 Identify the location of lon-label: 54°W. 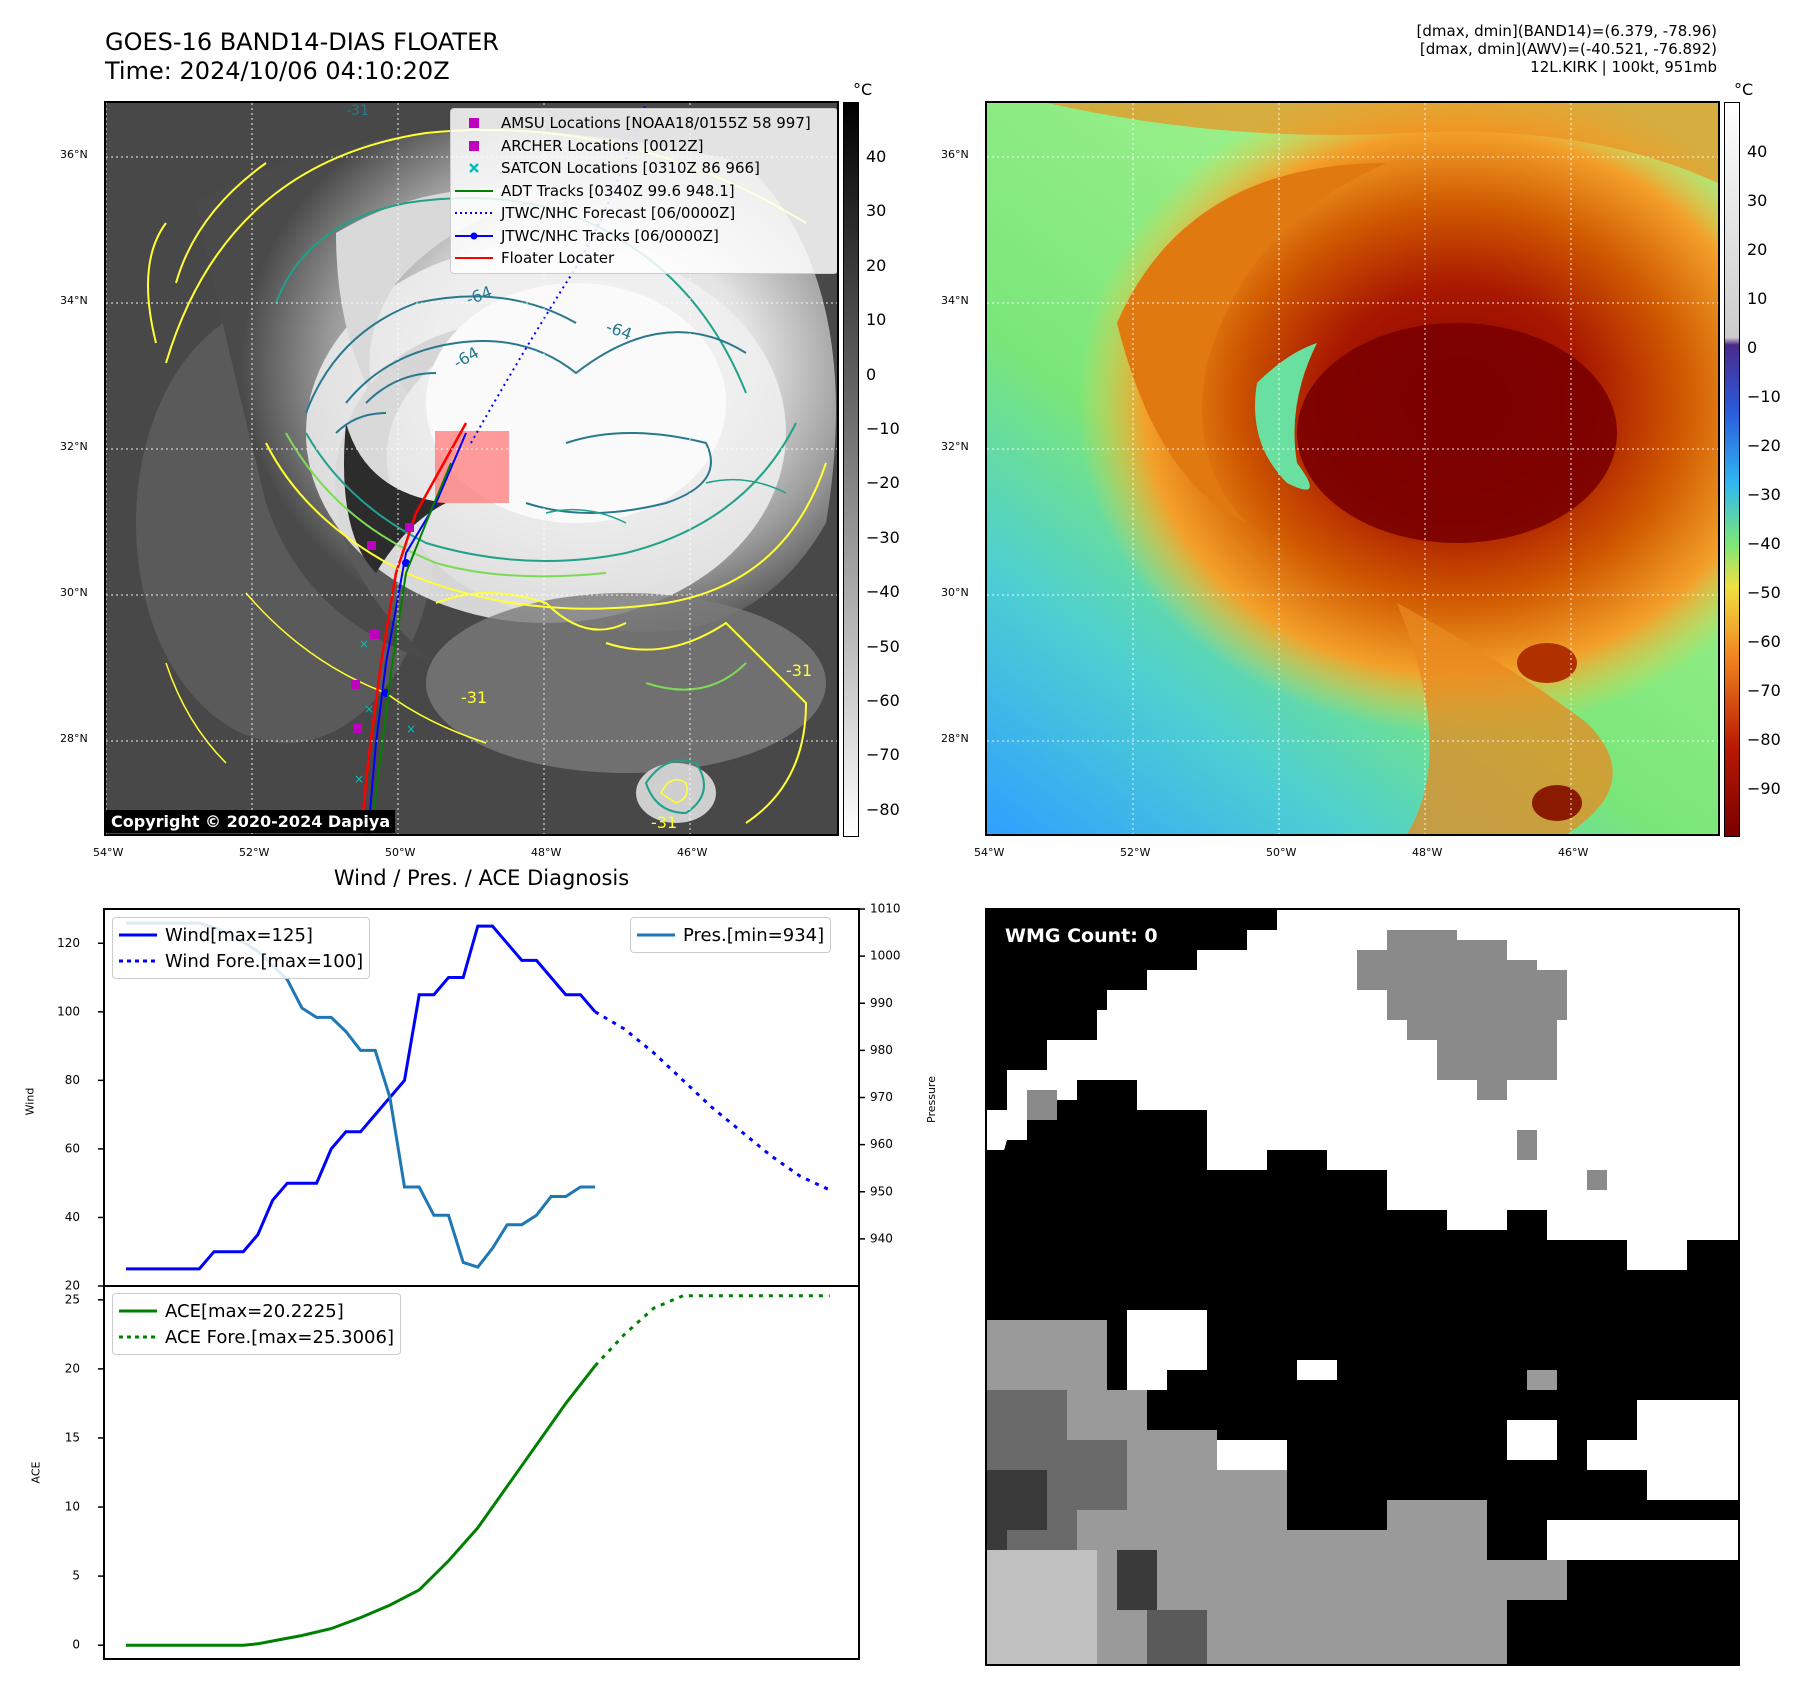
(108, 852).